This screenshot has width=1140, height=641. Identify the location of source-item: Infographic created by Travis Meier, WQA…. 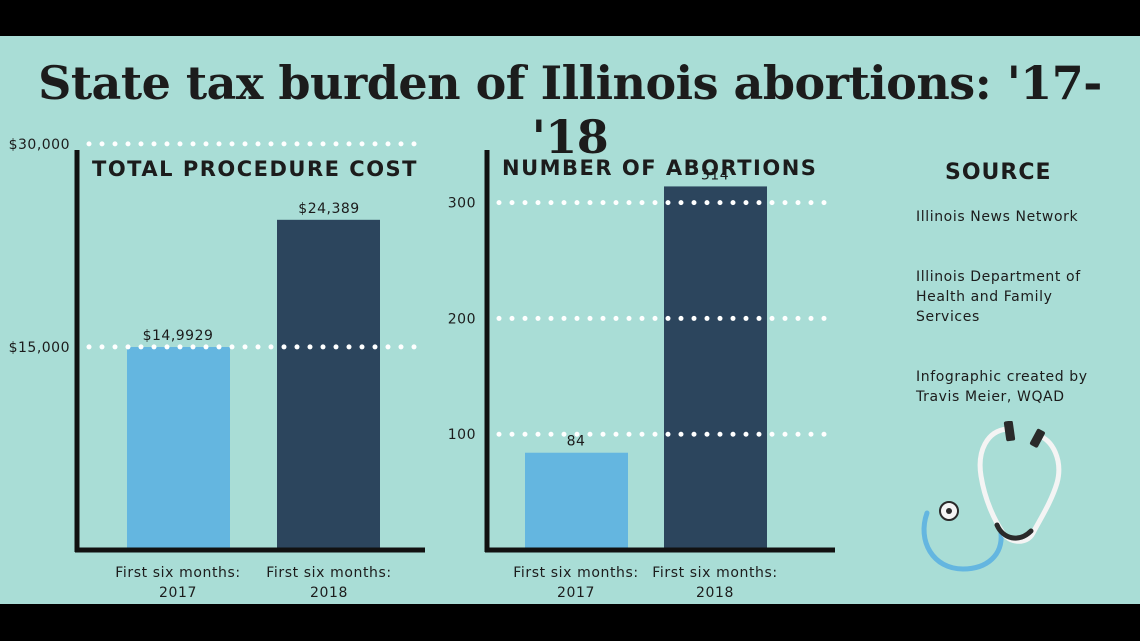
(1002, 387).